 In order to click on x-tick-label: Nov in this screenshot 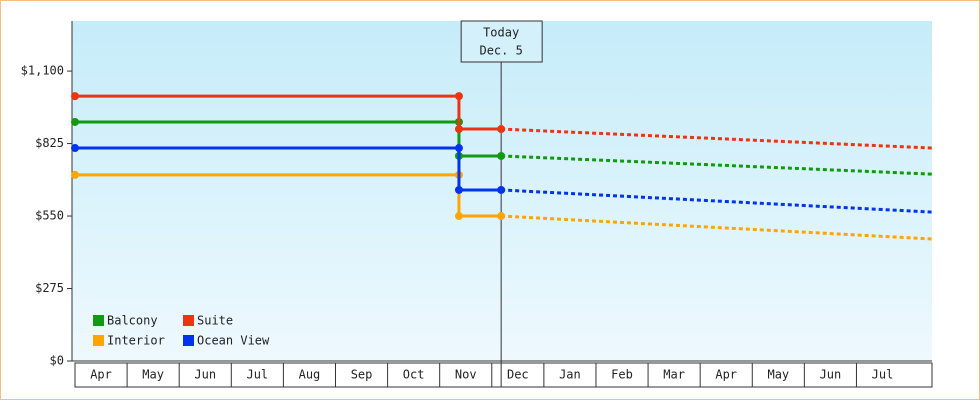, I will do `click(466, 375)`.